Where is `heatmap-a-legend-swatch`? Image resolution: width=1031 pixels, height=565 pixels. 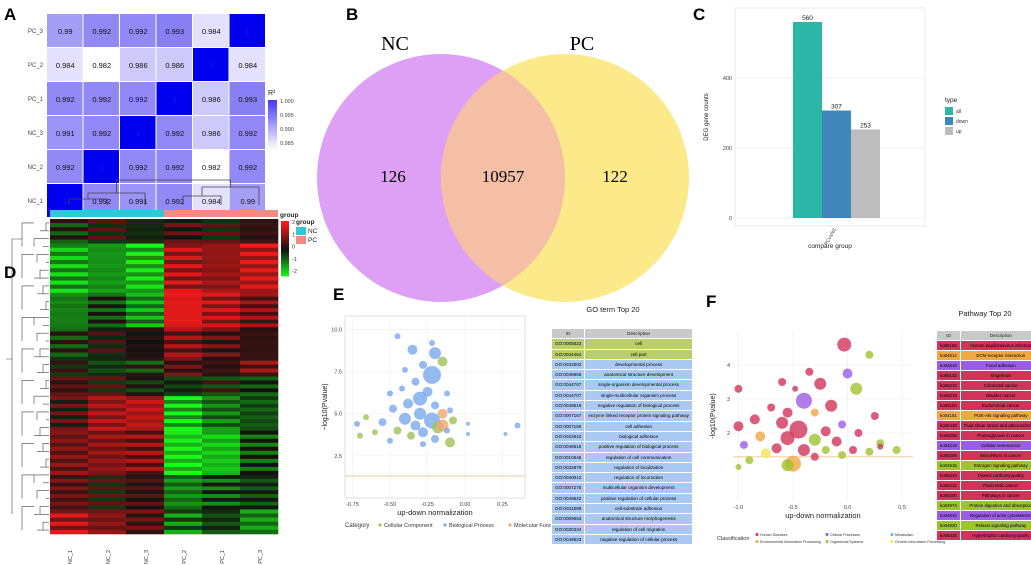 heatmap-a-legend-swatch is located at coordinates (272, 118).